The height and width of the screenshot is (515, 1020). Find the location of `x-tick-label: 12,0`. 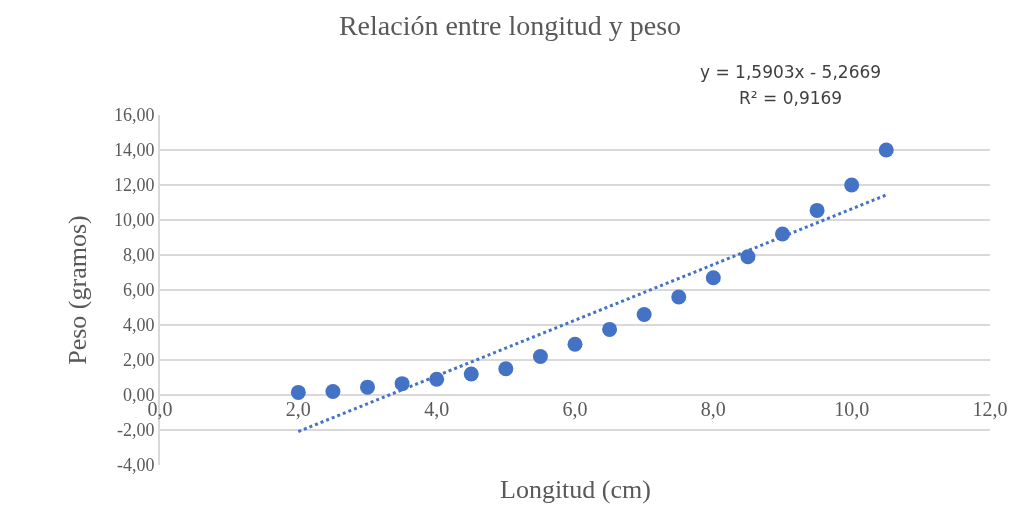

x-tick-label: 12,0 is located at coordinates (990, 409).